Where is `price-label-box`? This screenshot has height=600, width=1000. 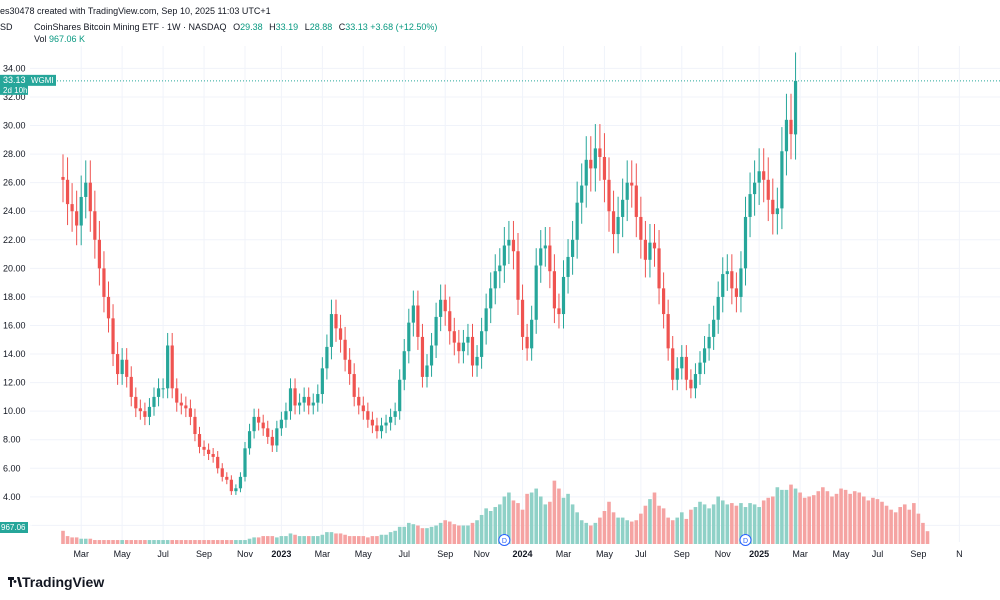 price-label-box is located at coordinates (14, 84).